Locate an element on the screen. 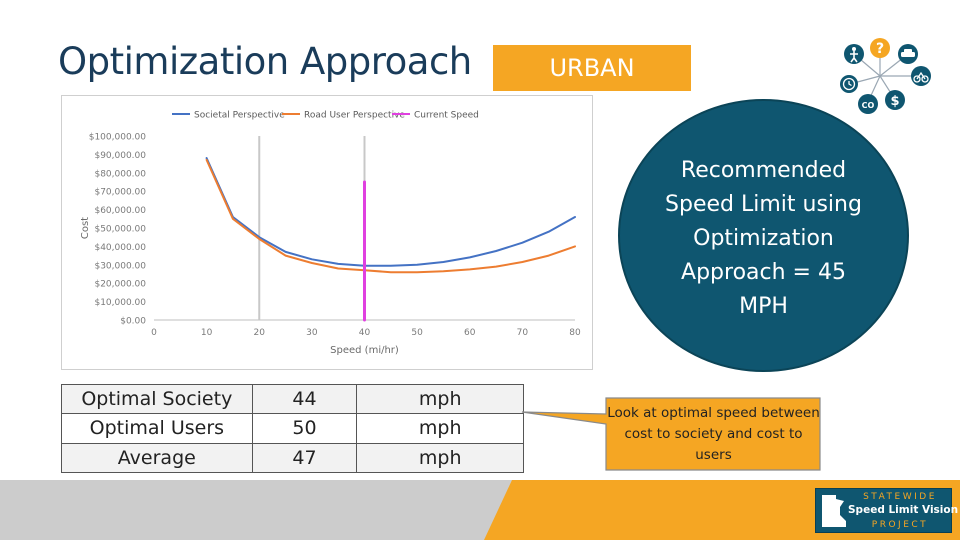 This screenshot has height=540, width=960. y-tick-label: $20,000.00 is located at coordinates (120, 285).